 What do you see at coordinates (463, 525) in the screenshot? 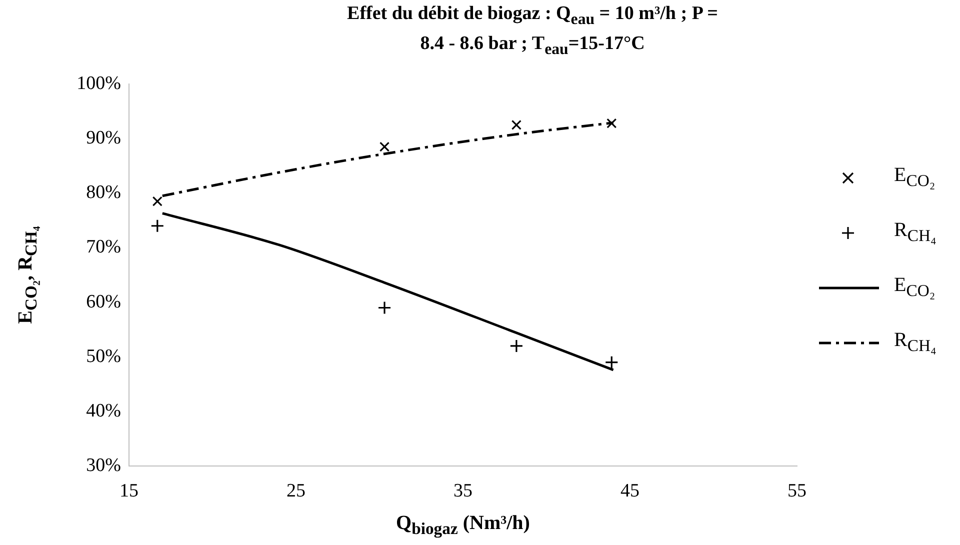
I see `x-axis-title: Q$_{biogaz}$ (Nm³/h)` at bounding box center [463, 525].